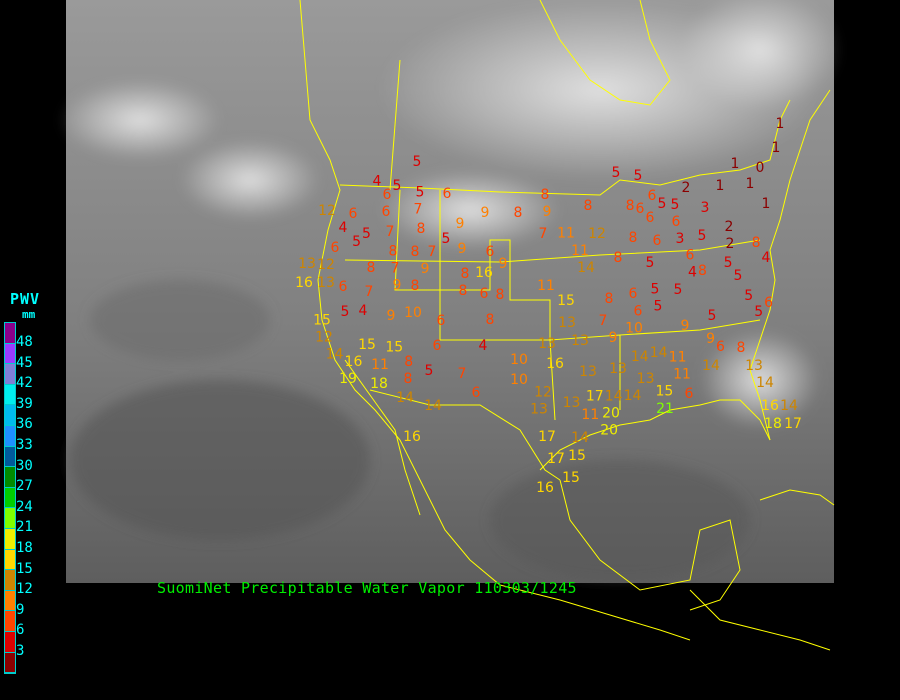 The width and height of the screenshot is (900, 700). Describe the element at coordinates (609, 431) in the screenshot. I see `station-pwv-value: 20` at that location.